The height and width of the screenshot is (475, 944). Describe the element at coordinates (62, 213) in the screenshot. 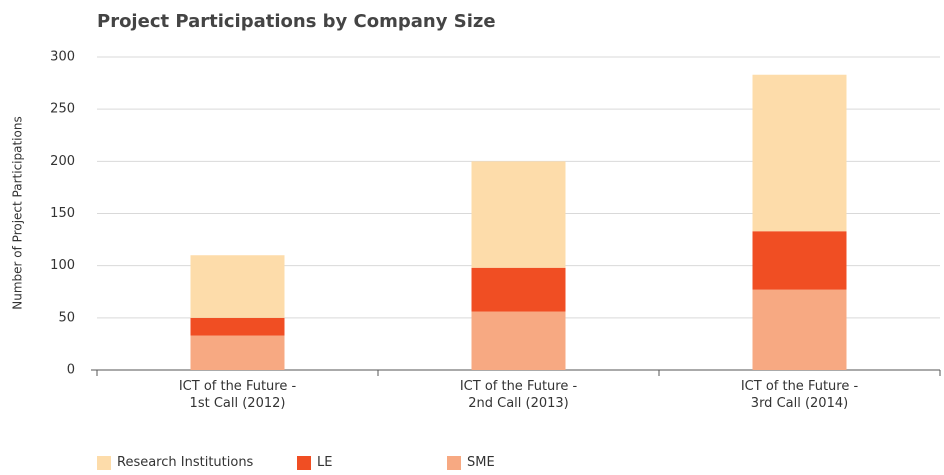

I see `y-tick-label: 150` at that location.